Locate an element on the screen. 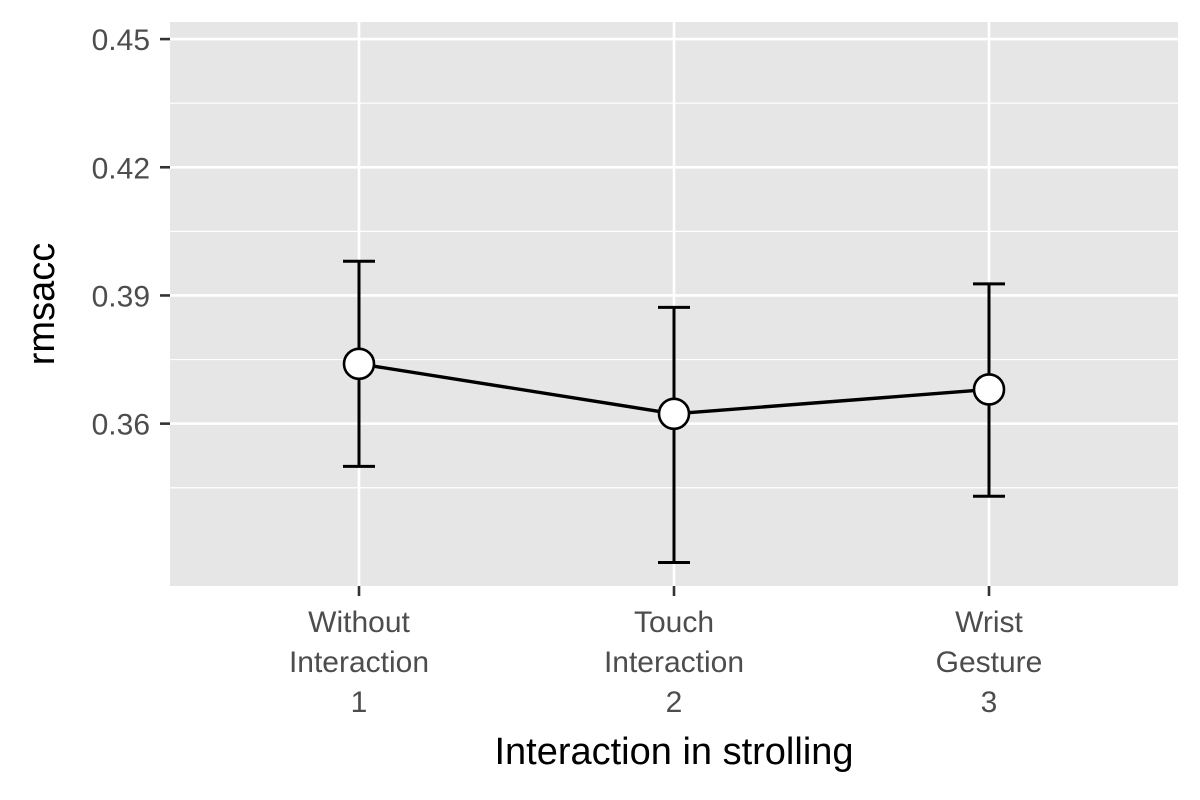 This screenshot has width=1200, height=800. y-tick-label: 0.36 is located at coordinates (121, 425).